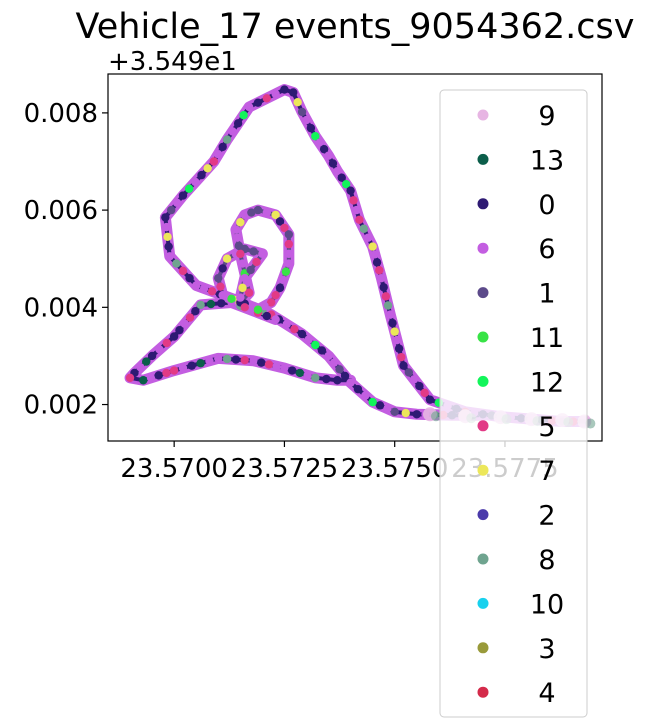  Describe the element at coordinates (61, 114) in the screenshot. I see `y-tick-label: 0.008` at that location.